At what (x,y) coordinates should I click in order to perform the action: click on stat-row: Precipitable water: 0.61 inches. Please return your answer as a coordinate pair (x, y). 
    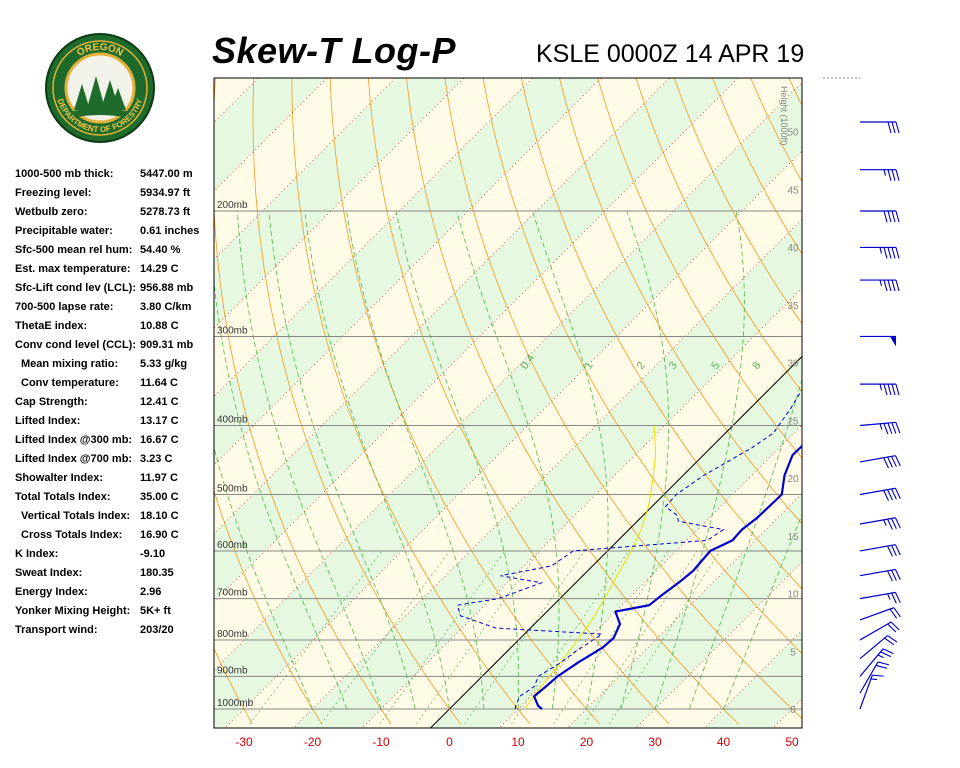
    Looking at the image, I should click on (115, 234).